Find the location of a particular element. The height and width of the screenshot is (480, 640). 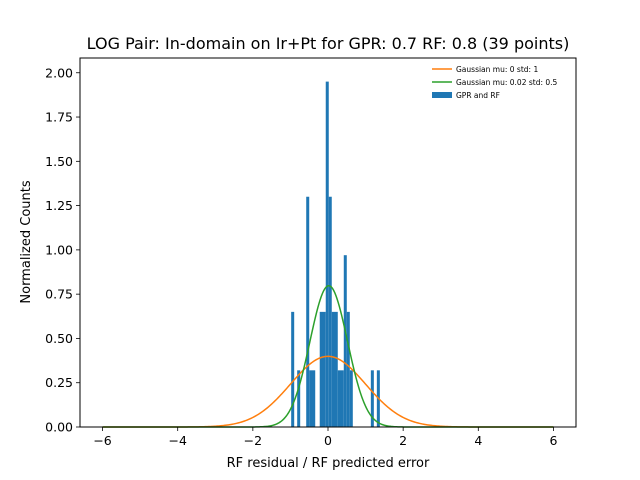

y-axis: 0.00 0.25 0.50 0.75 1.00 1.25 1.50 1.75 2.00 is located at coordinates (62, 250).